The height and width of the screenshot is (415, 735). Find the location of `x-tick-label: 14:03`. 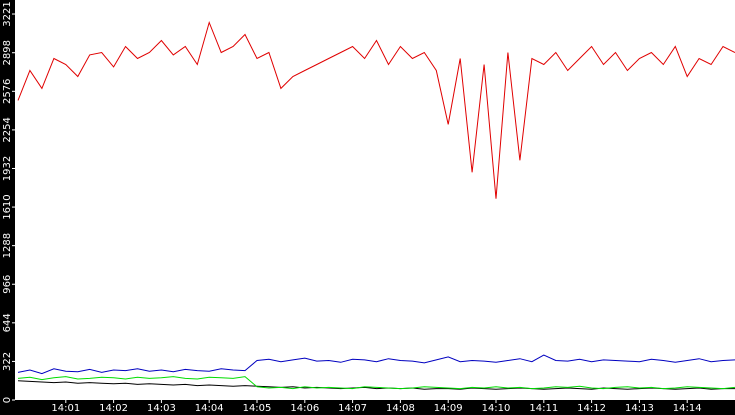

x-tick-label: 14:03 is located at coordinates (161, 408).